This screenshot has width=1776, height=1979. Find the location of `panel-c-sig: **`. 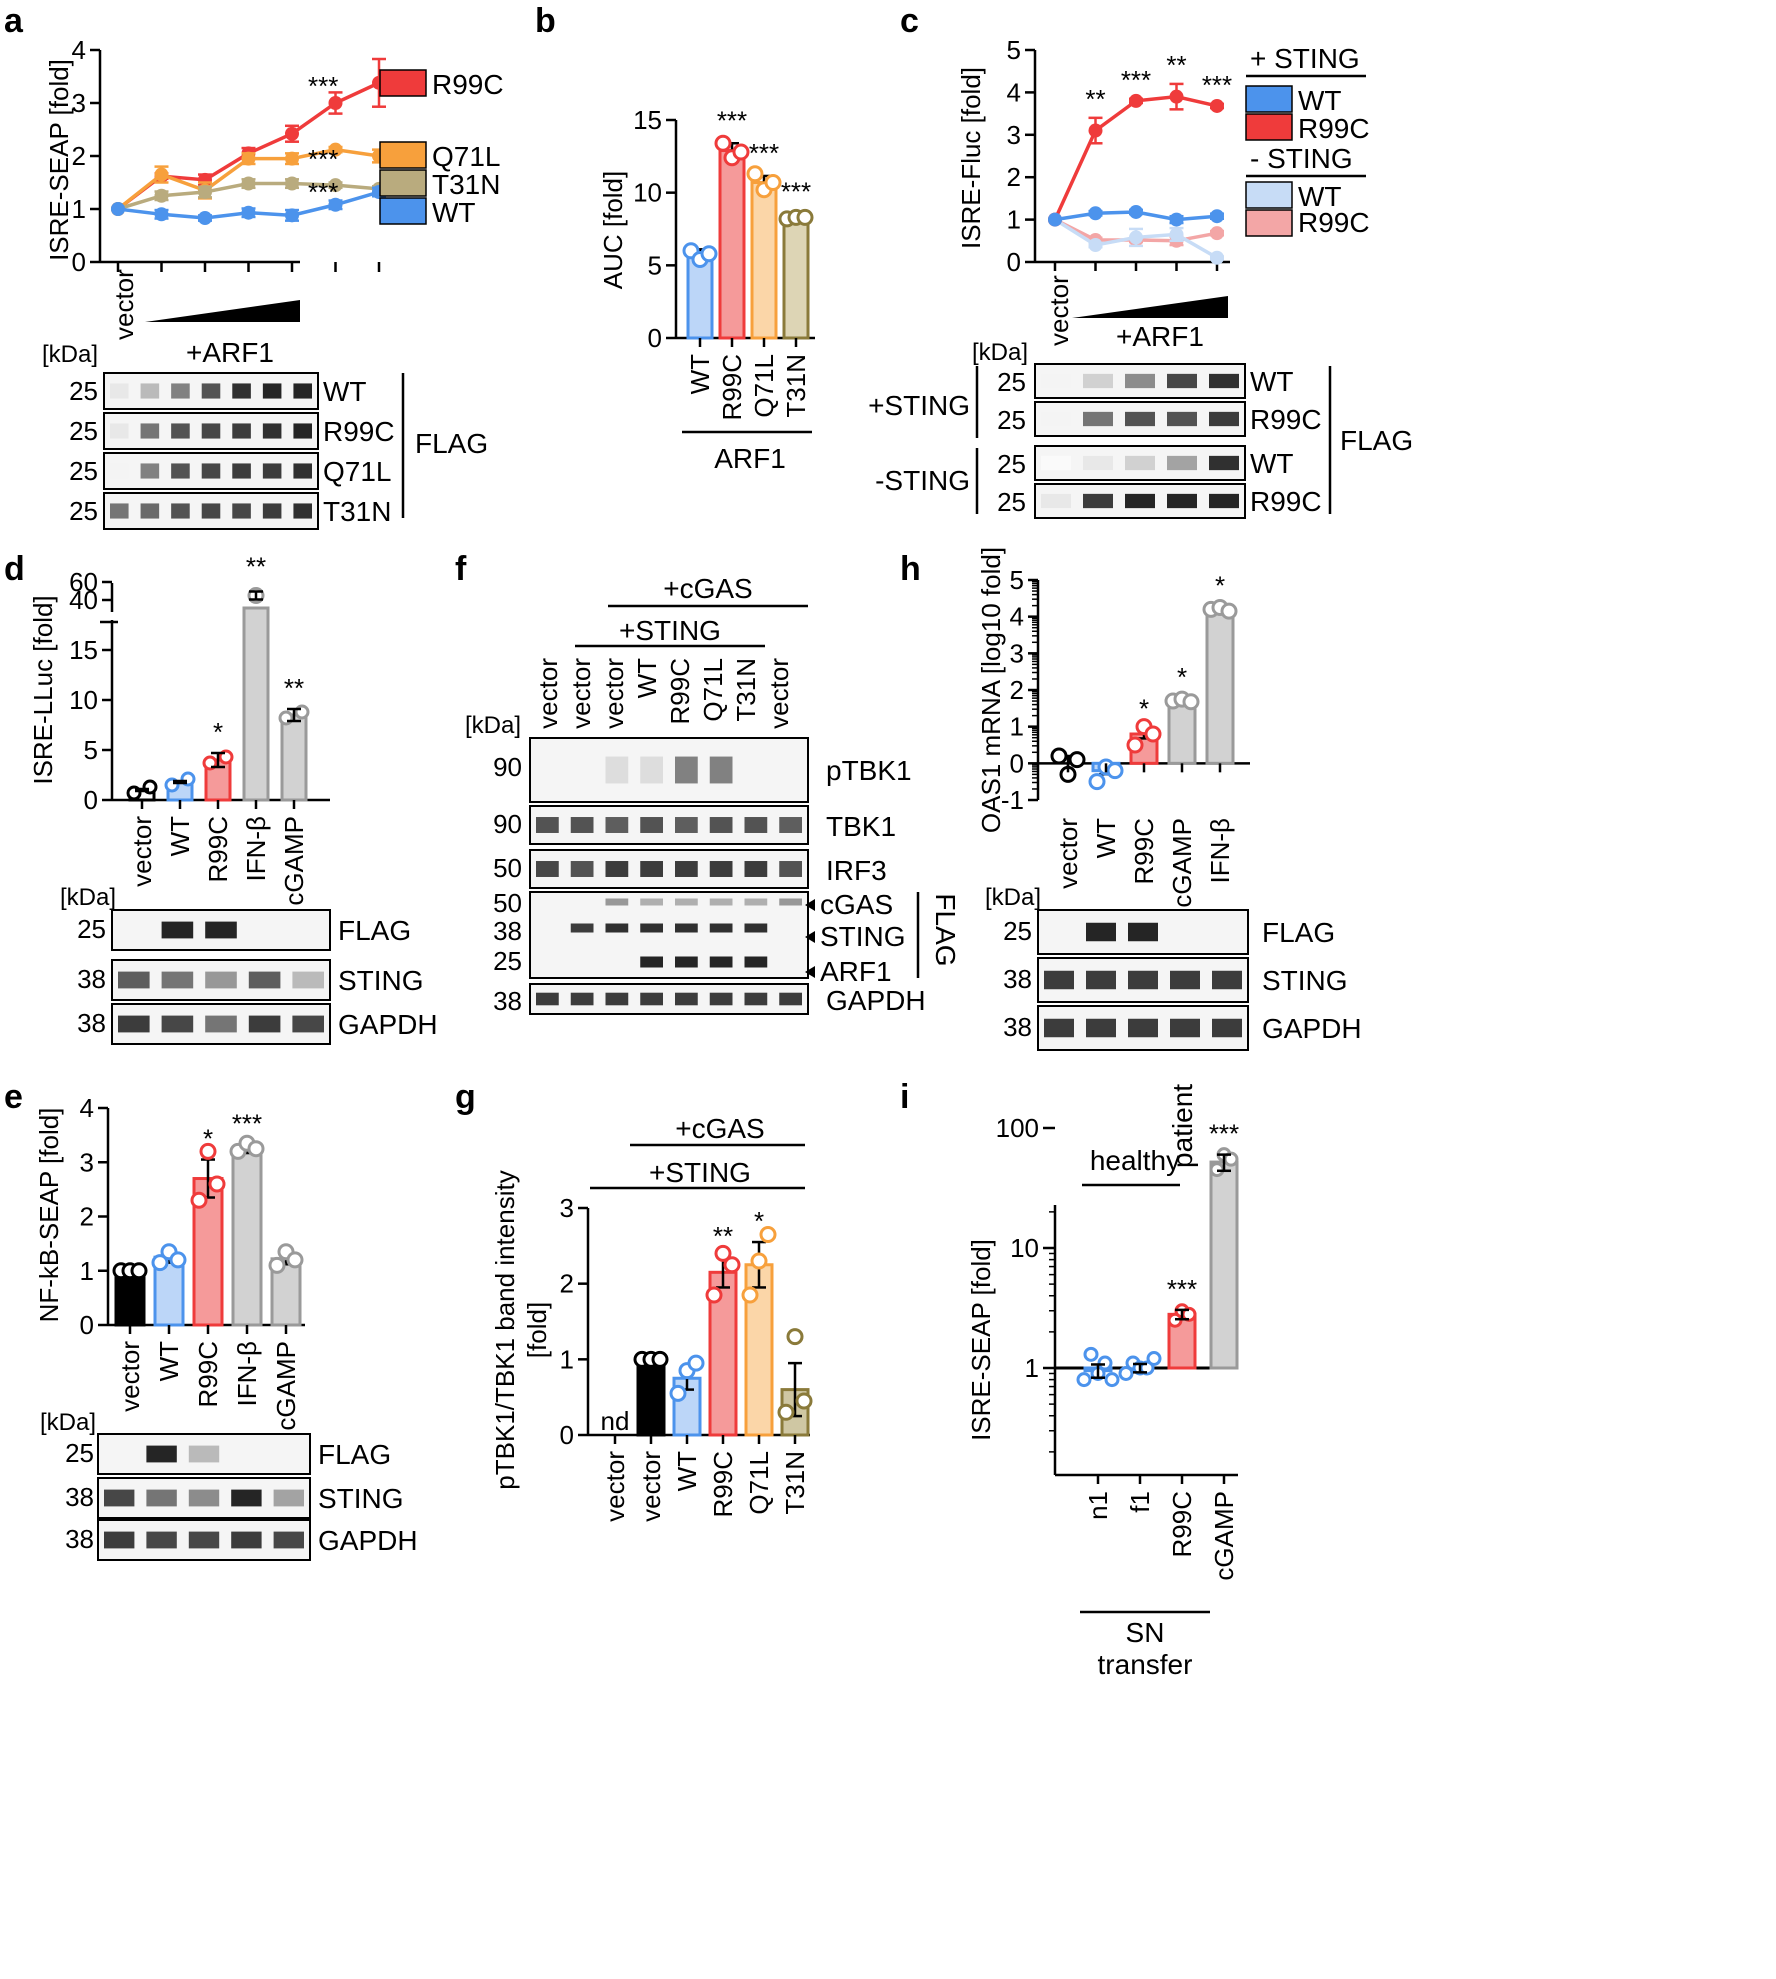

panel-c-sig: ** is located at coordinates (1176, 65).